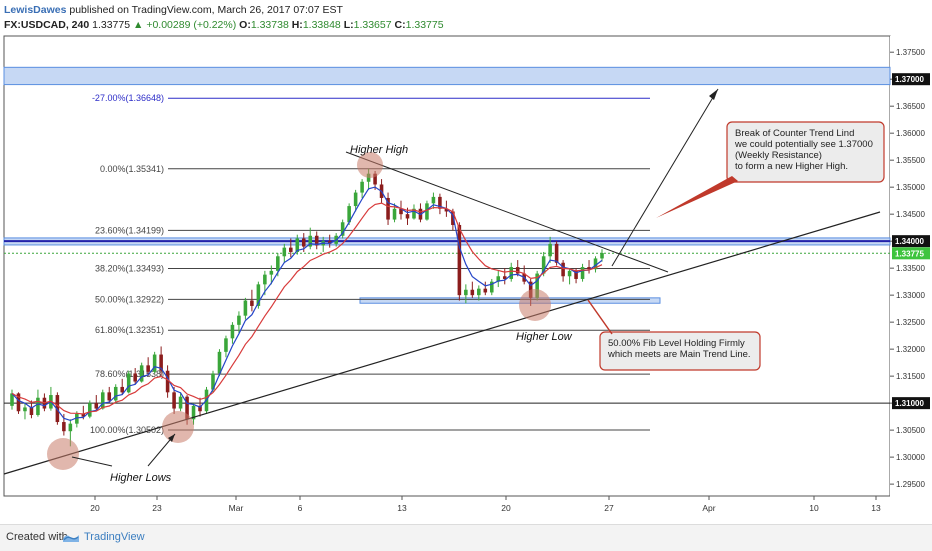 Image resolution: width=932 pixels, height=551 pixels. I want to click on author-link: LewisDawes, so click(35, 10).